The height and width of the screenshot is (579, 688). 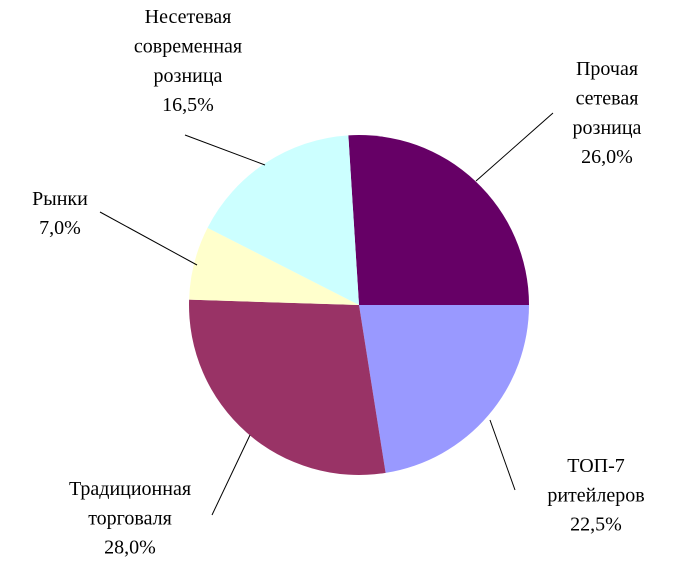 I want to click on value-label: 22,5%, so click(x=596, y=525).